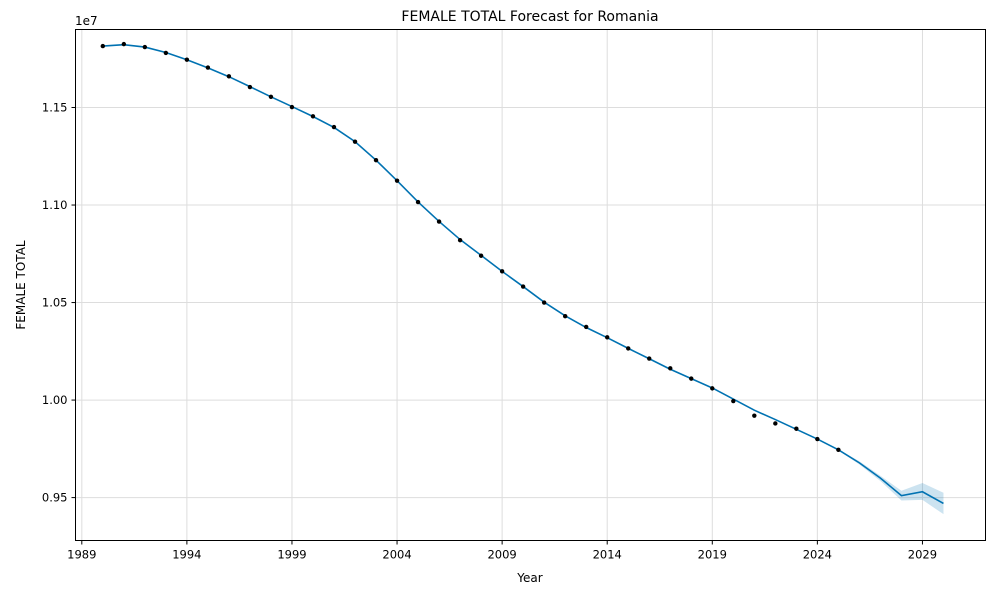 Image resolution: width=1000 pixels, height=600 pixels. I want to click on x-tick-label: 1994, so click(186, 555).